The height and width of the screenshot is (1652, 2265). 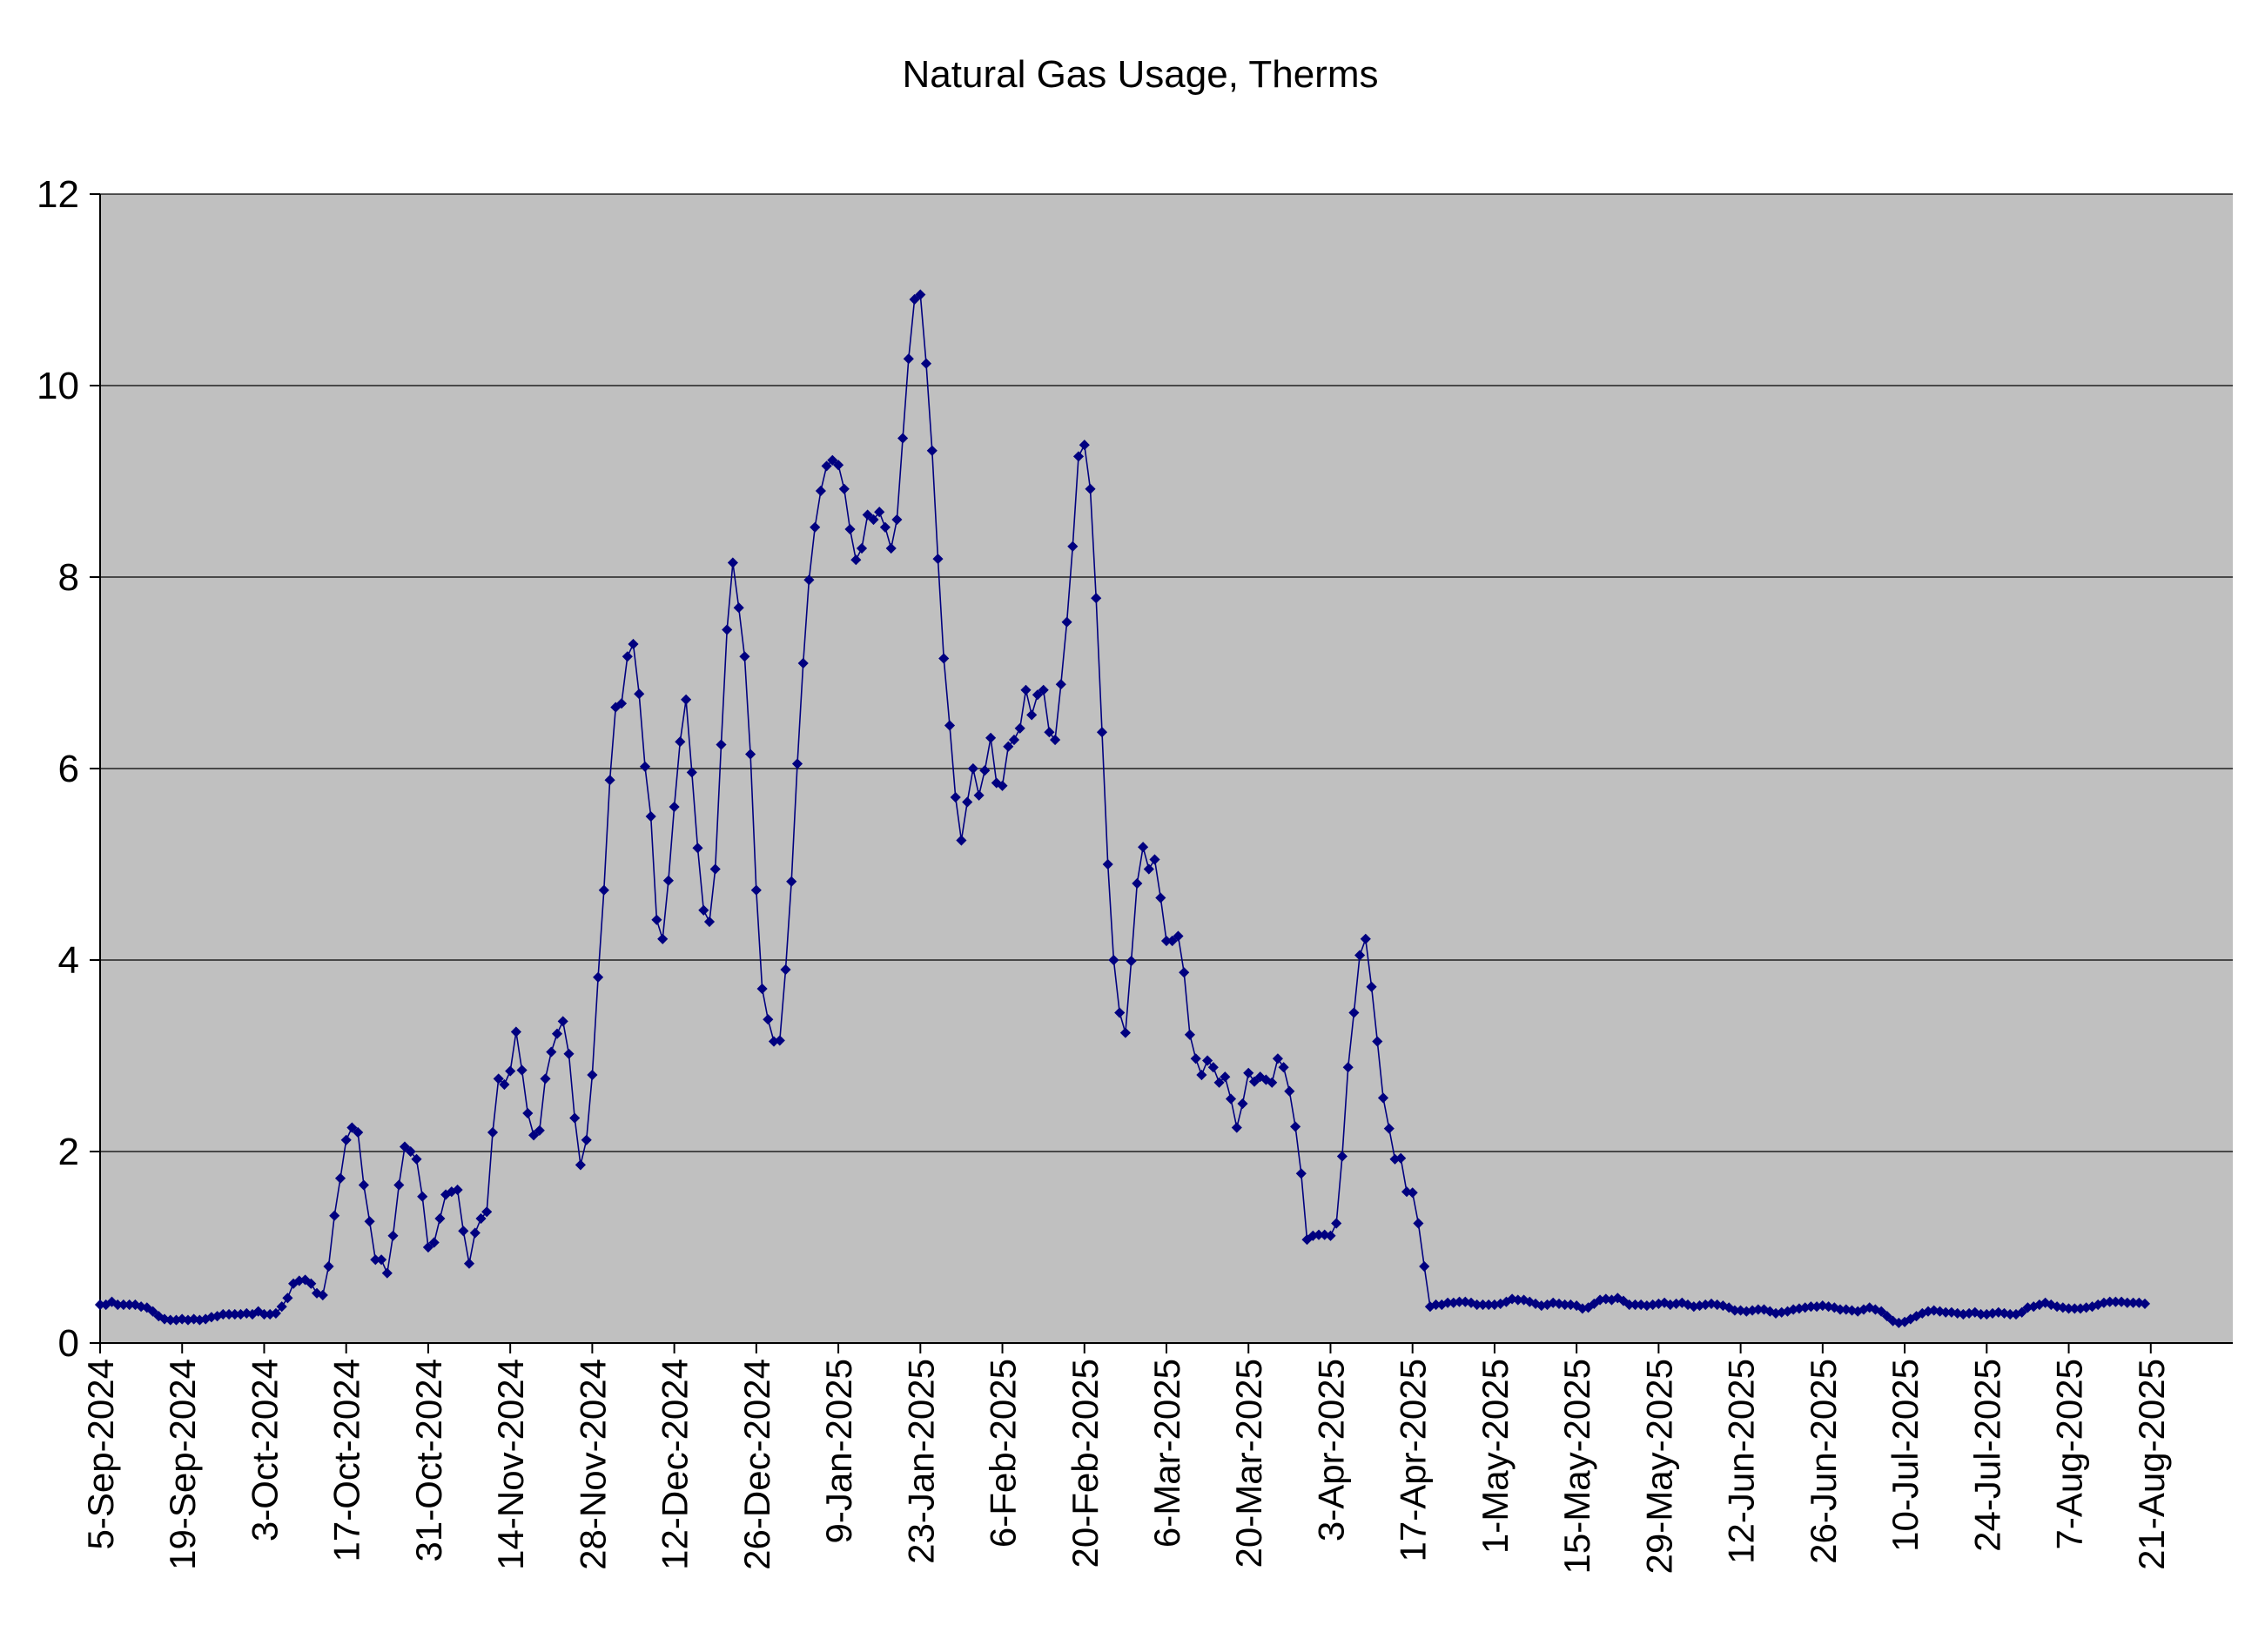 What do you see at coordinates (592, 1465) in the screenshot?
I see `x-tick-label: 28-Nov-2024` at bounding box center [592, 1465].